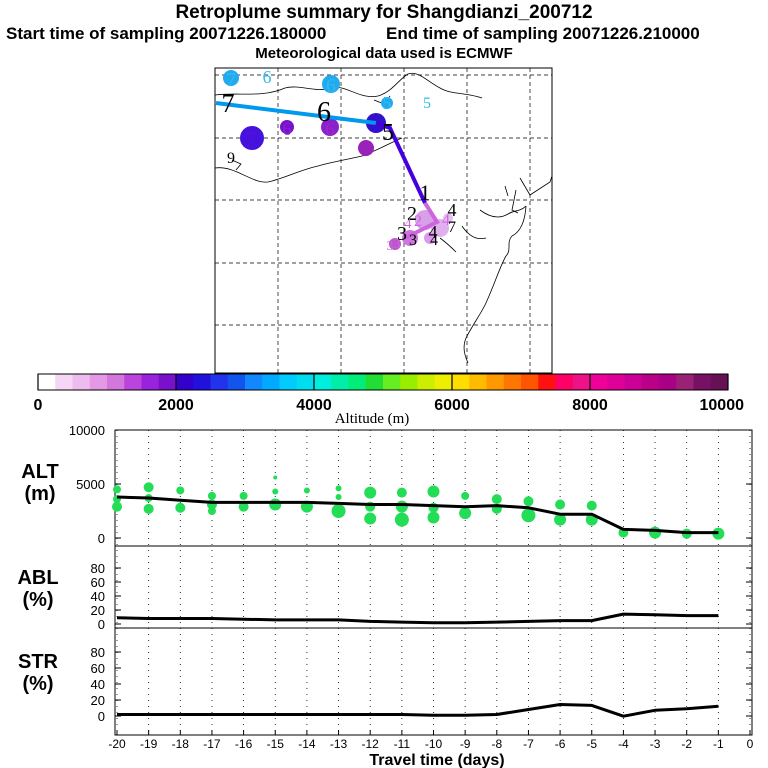  What do you see at coordinates (327, 170) in the screenshot?
I see `retroplume-track` at bounding box center [327, 170].